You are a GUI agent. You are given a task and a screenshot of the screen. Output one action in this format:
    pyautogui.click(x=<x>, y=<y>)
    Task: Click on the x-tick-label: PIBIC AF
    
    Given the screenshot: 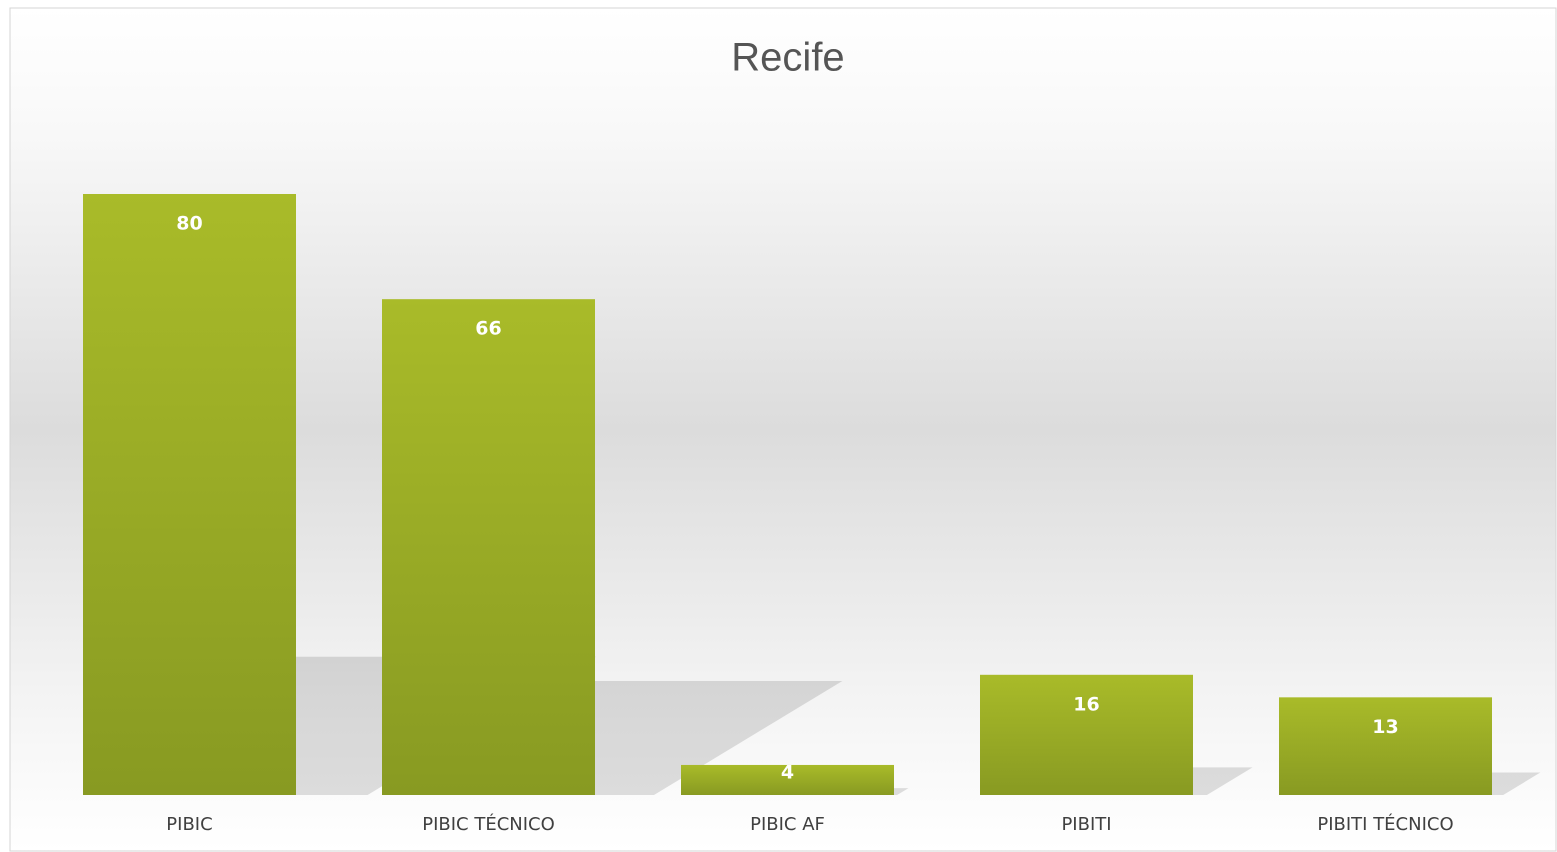 What is the action you would take?
    pyautogui.click(x=787, y=824)
    